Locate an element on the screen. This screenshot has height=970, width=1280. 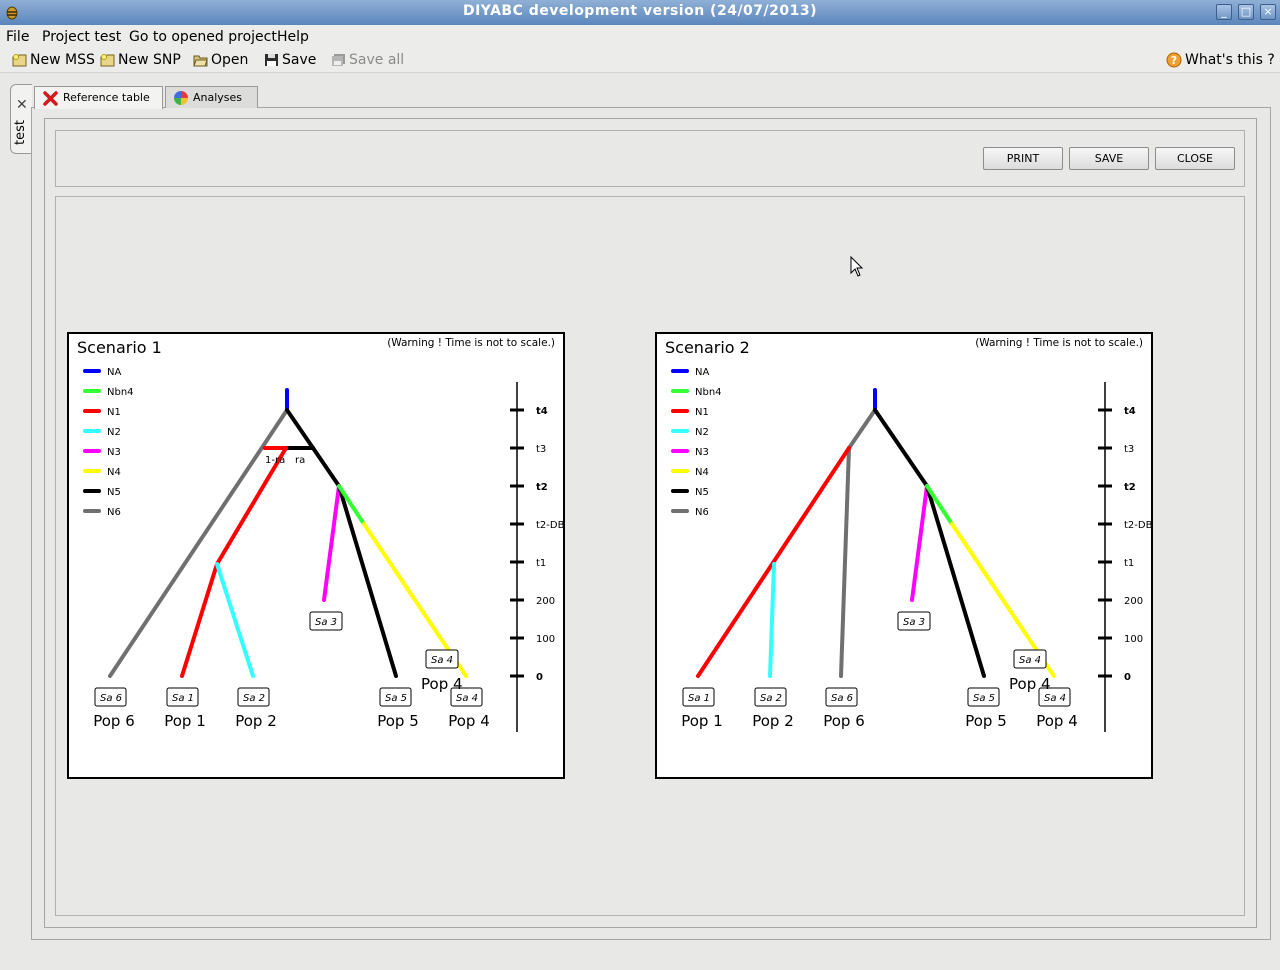
new-mss-button: New MSS is located at coordinates (53, 60).